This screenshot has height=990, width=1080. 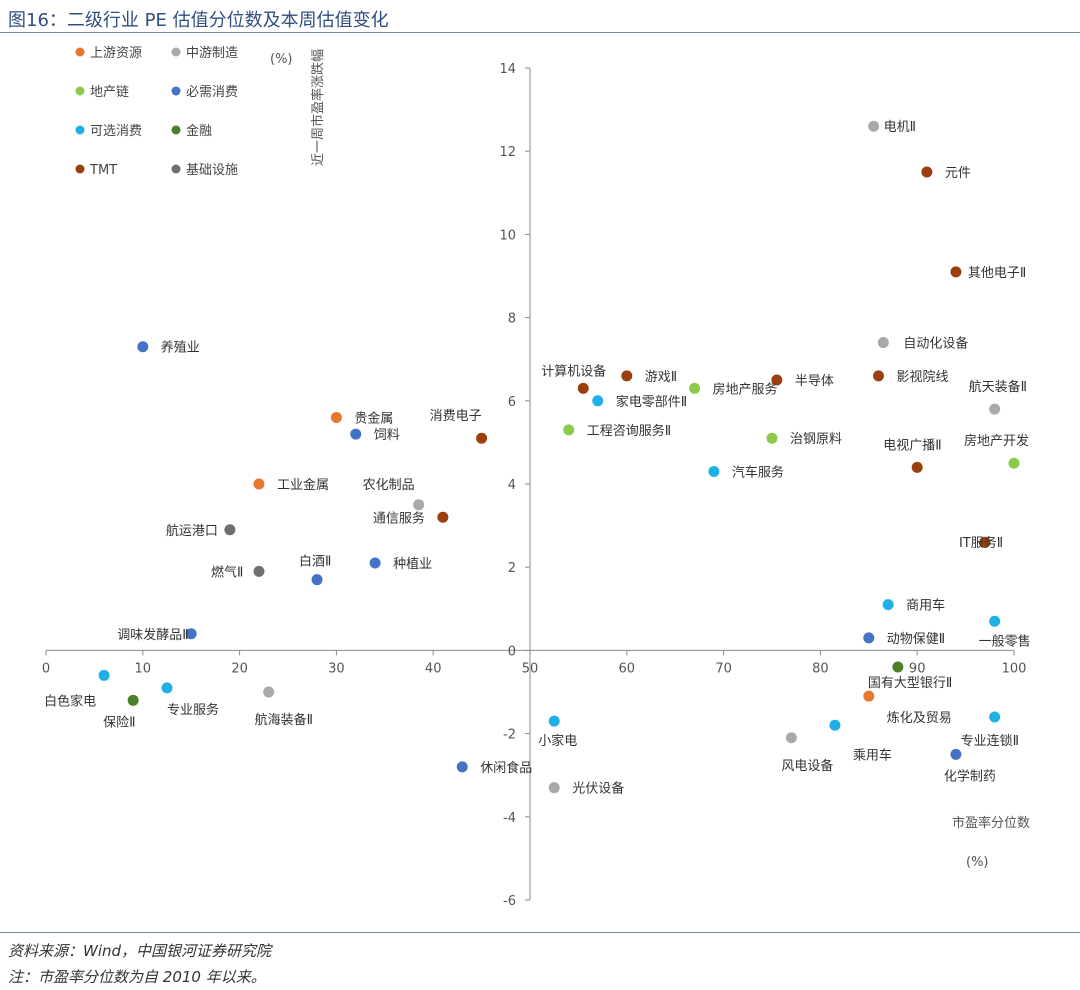 I want to click on point-label: 房地产服务, so click(x=745, y=389).